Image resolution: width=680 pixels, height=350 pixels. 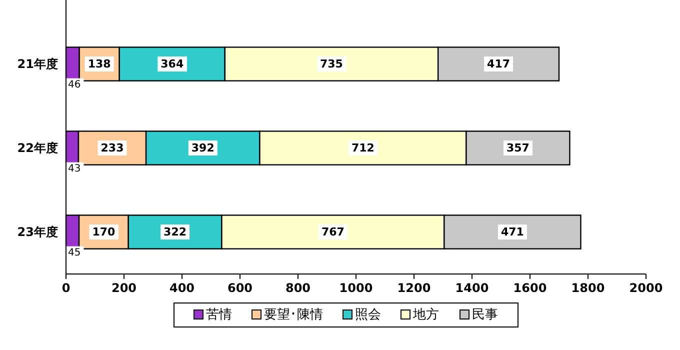 I want to click on data-label: 43, so click(x=74, y=168).